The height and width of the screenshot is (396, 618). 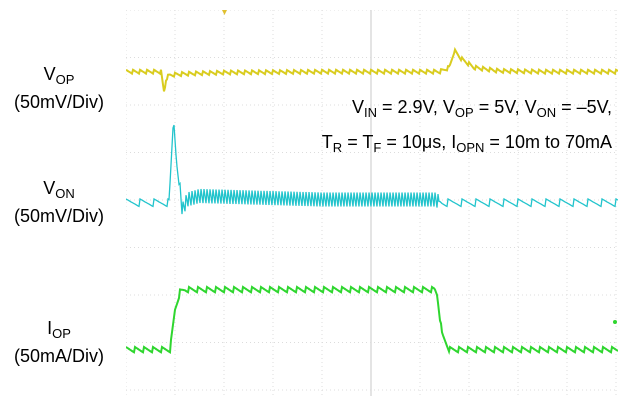 I want to click on channel-name: VON, so click(x=59, y=189).